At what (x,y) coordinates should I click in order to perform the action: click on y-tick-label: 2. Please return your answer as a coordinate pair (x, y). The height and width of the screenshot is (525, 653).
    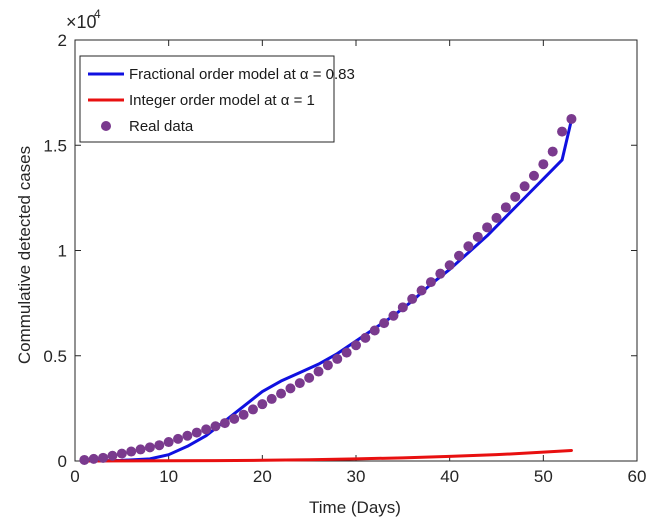
    Looking at the image, I should click on (62, 40).